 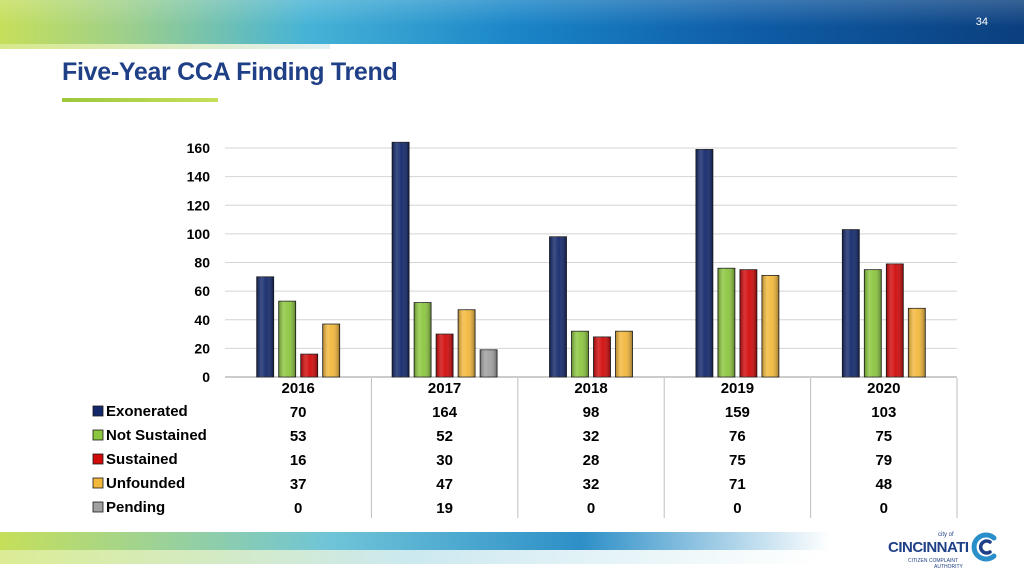 I want to click on category-label: 2016, so click(x=298, y=388).